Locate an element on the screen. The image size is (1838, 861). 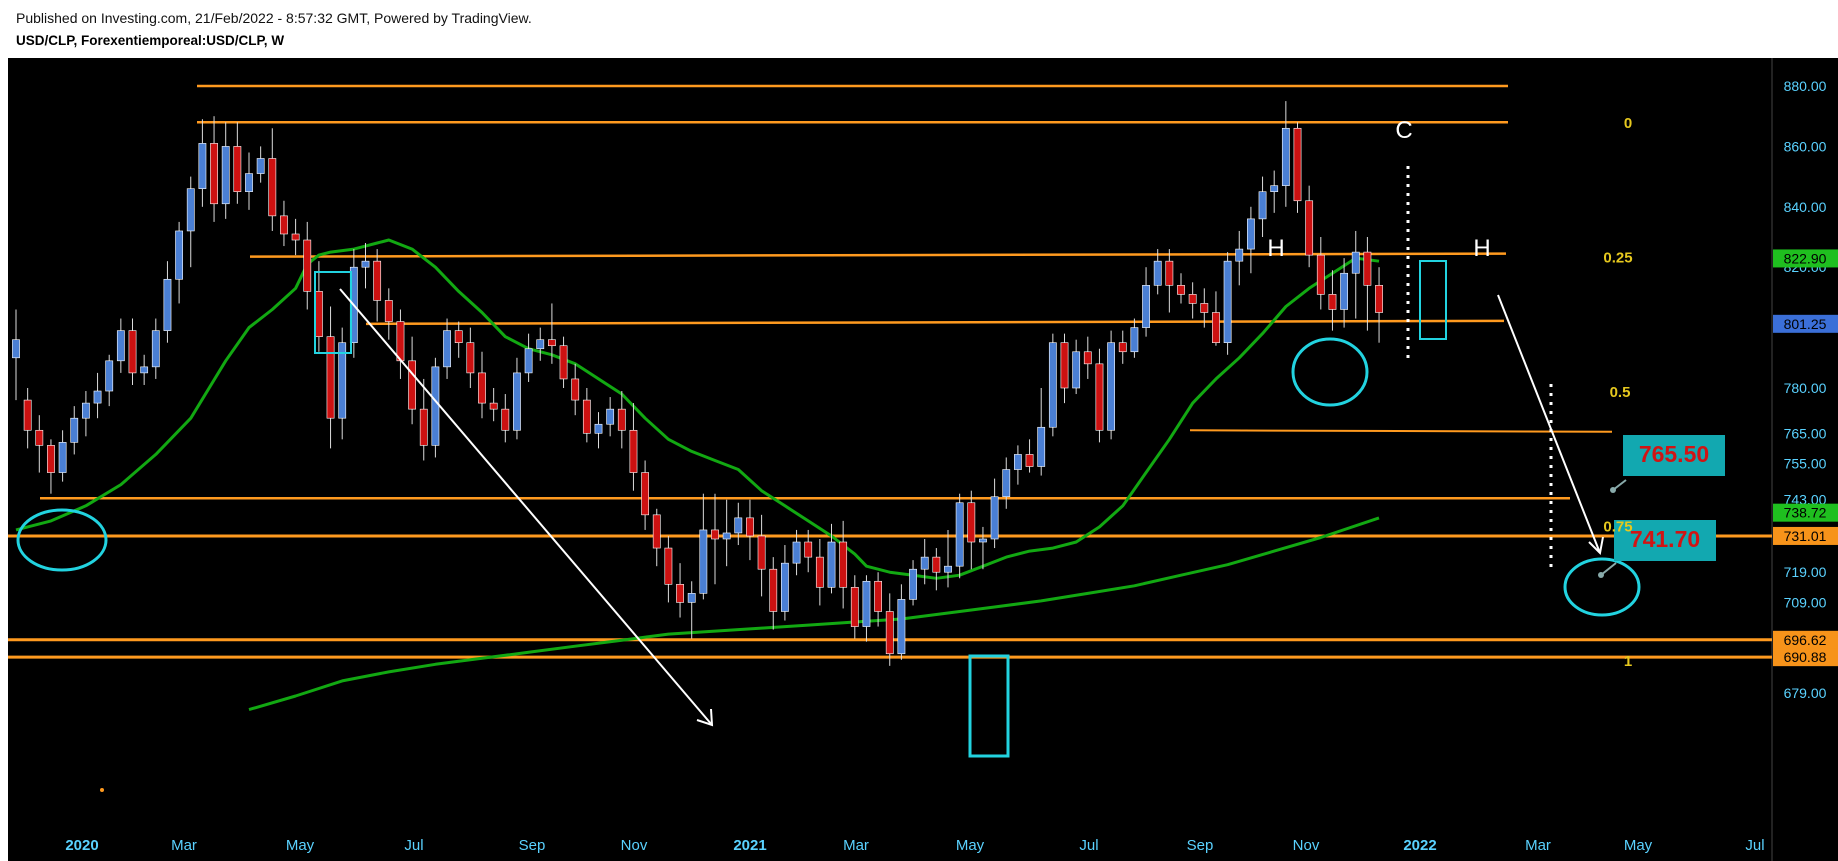
symbol-title: USD/CLP, Forexentiemporeal:USD/CLP, W is located at coordinates (150, 40).